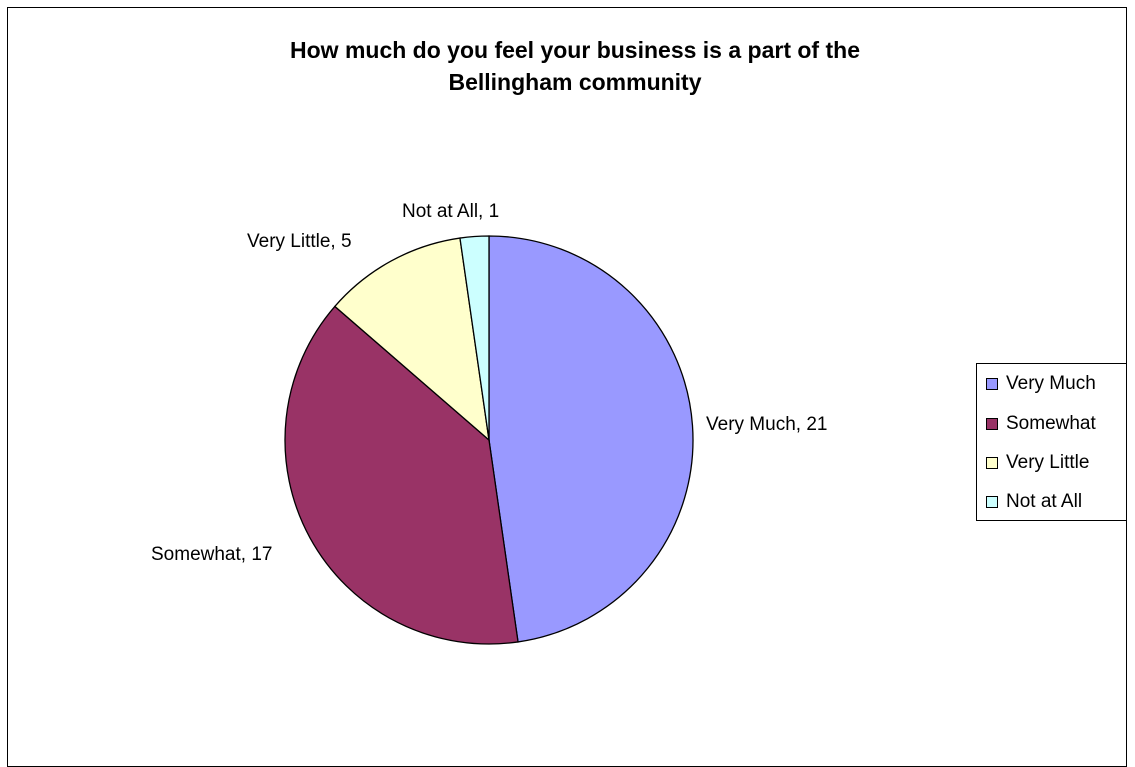 This screenshot has height=767, width=1135. I want to click on legend-item-very-much: Very Much, so click(1041, 384).